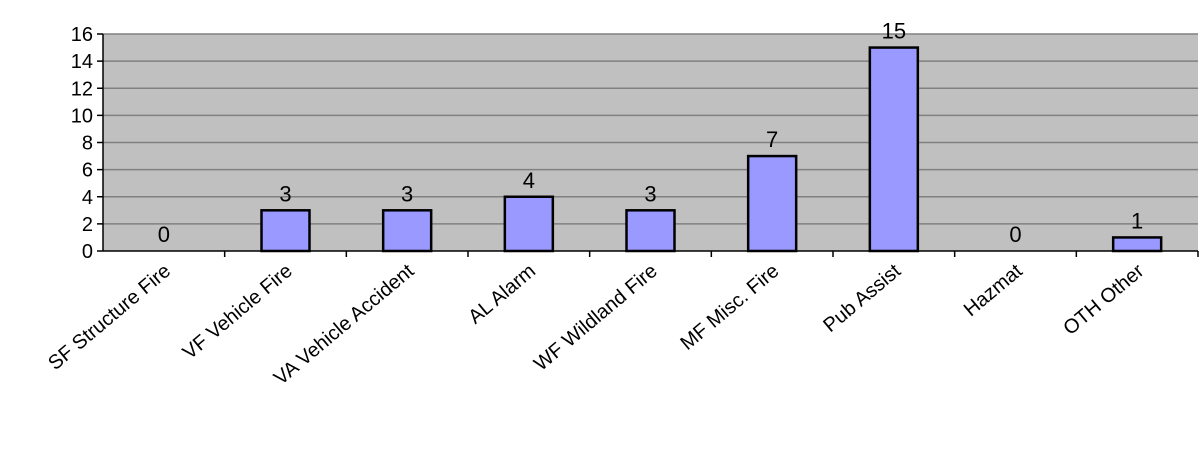 The image size is (1201, 461). What do you see at coordinates (993, 290) in the screenshot?
I see `category-label: Hazmat` at bounding box center [993, 290].